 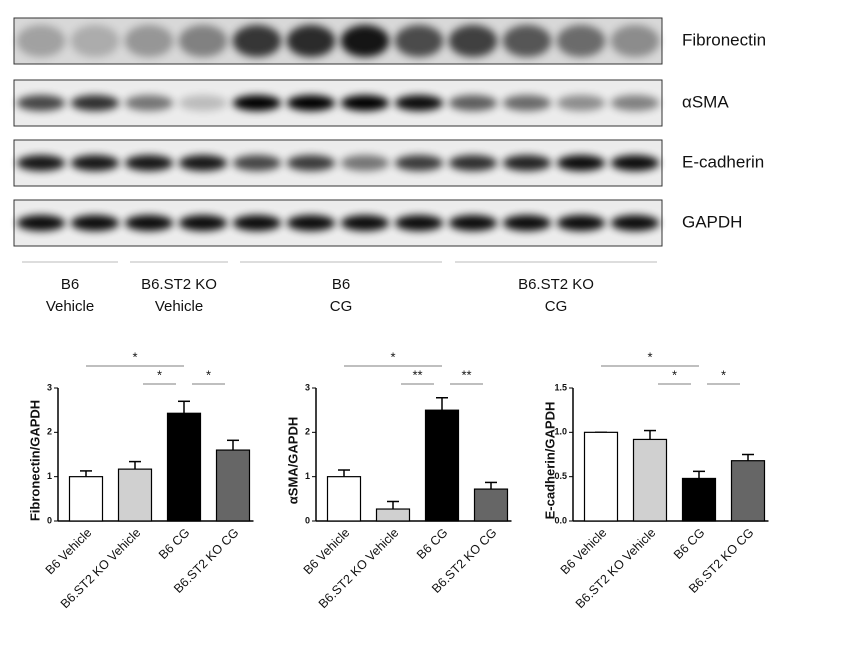 I want to click on y-tick-label: 1.0, so click(x=560, y=432).